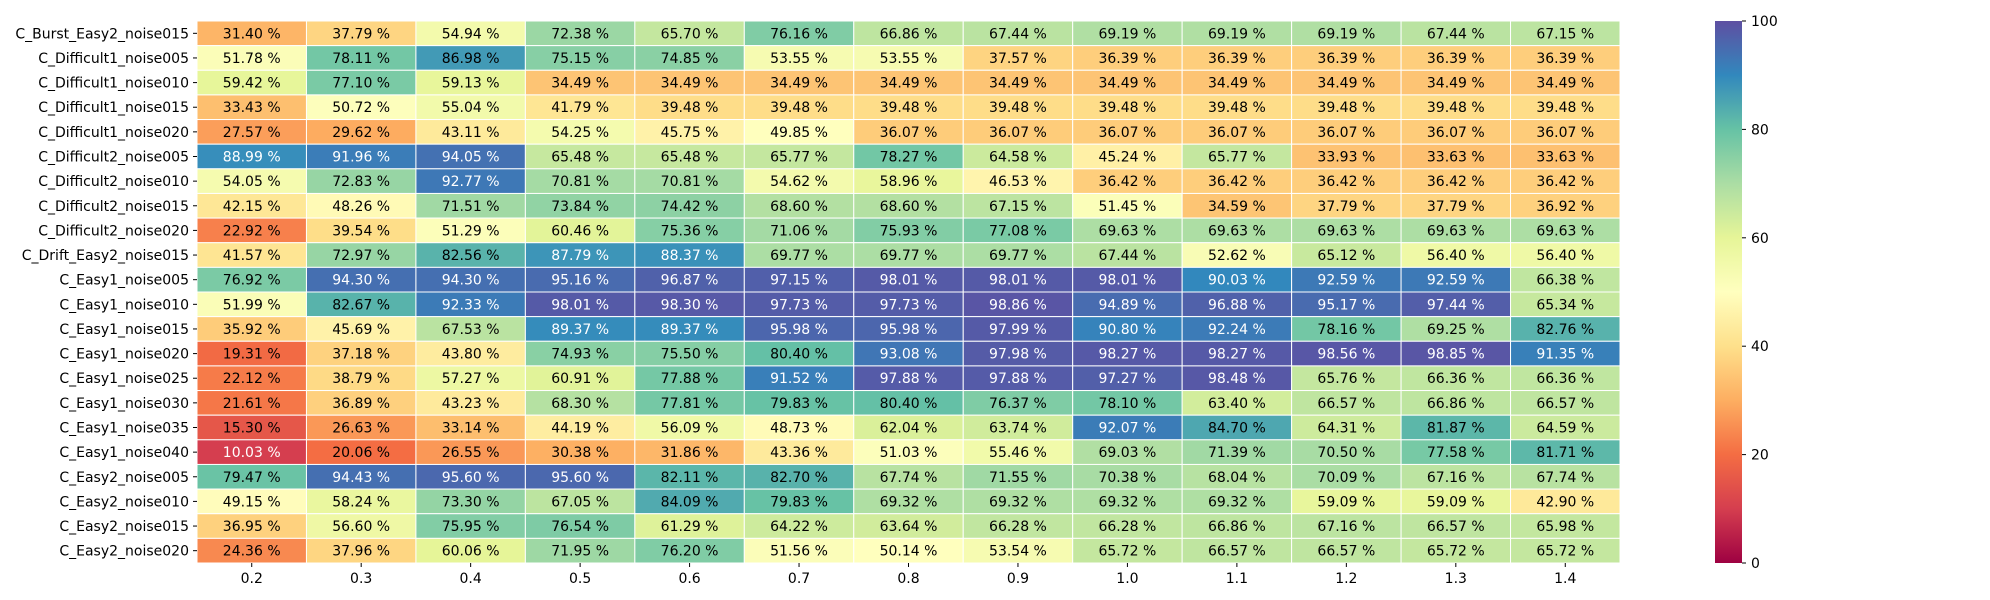 The height and width of the screenshot is (600, 1990). Describe the element at coordinates (361, 453) in the screenshot. I see `cell-value-label: 20.06 %` at that location.